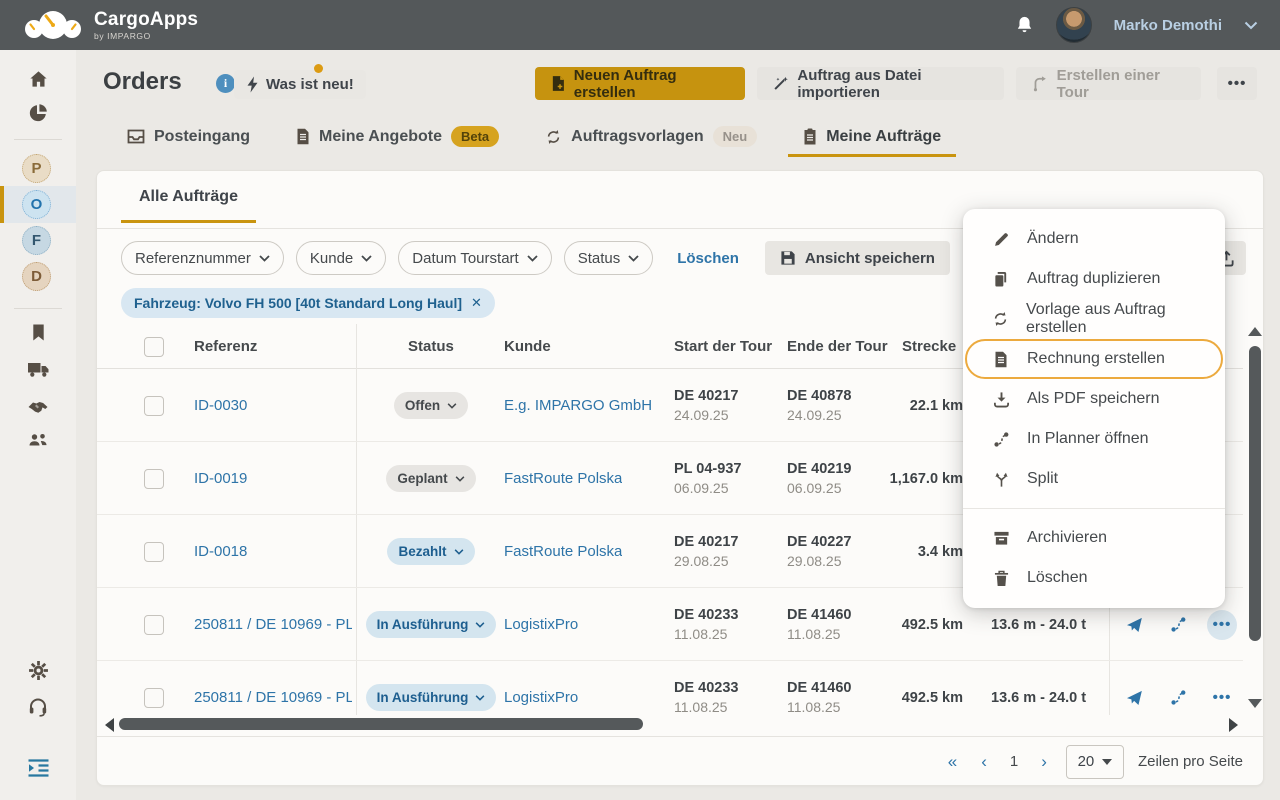  I want to click on filter-status: Status, so click(608, 258).